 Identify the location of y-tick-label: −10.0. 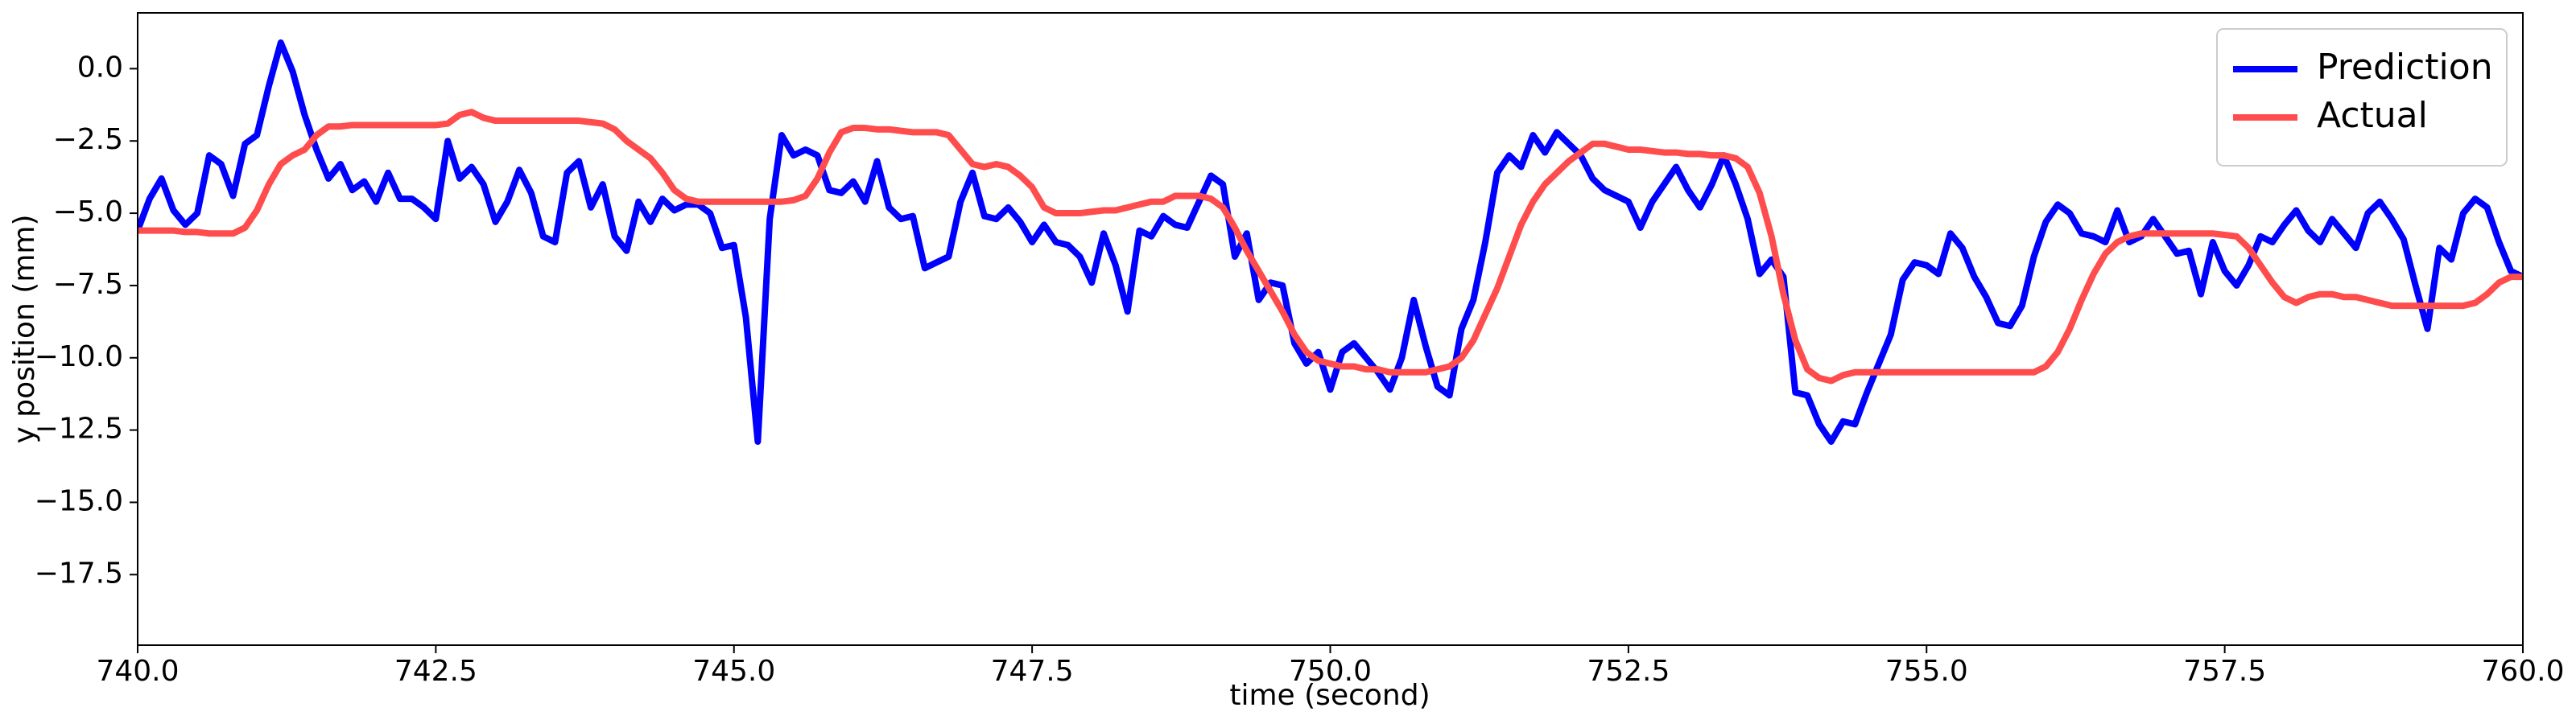
(79, 356).